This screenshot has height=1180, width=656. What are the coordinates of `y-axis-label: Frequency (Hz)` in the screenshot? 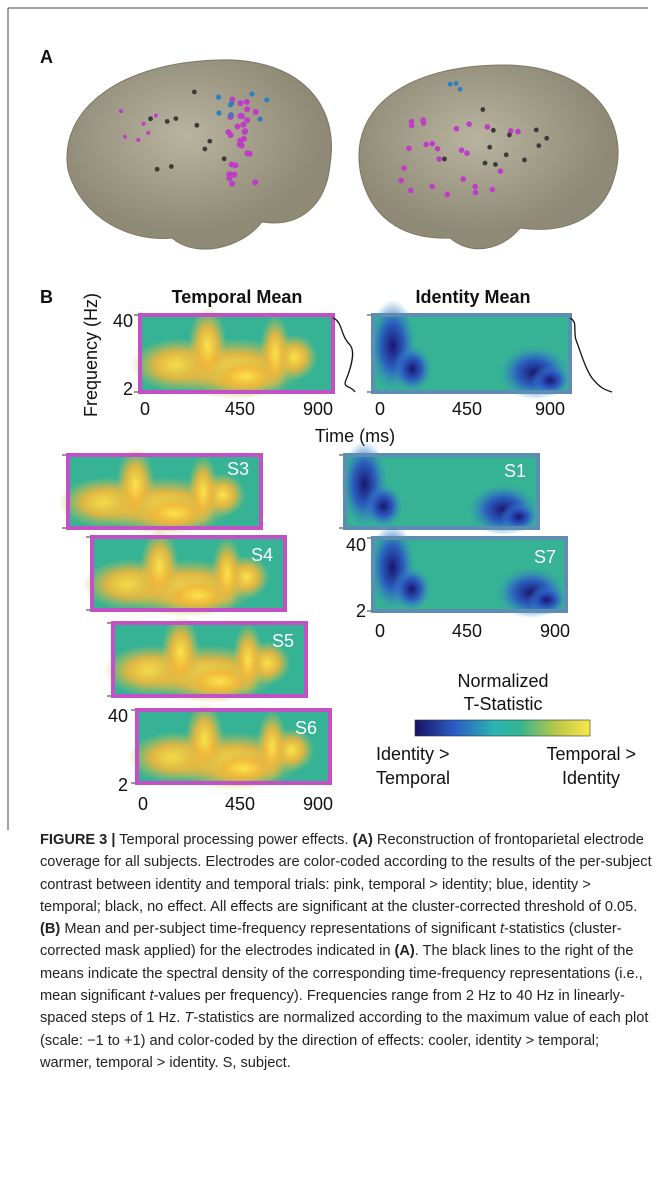 It's located at (91, 355).